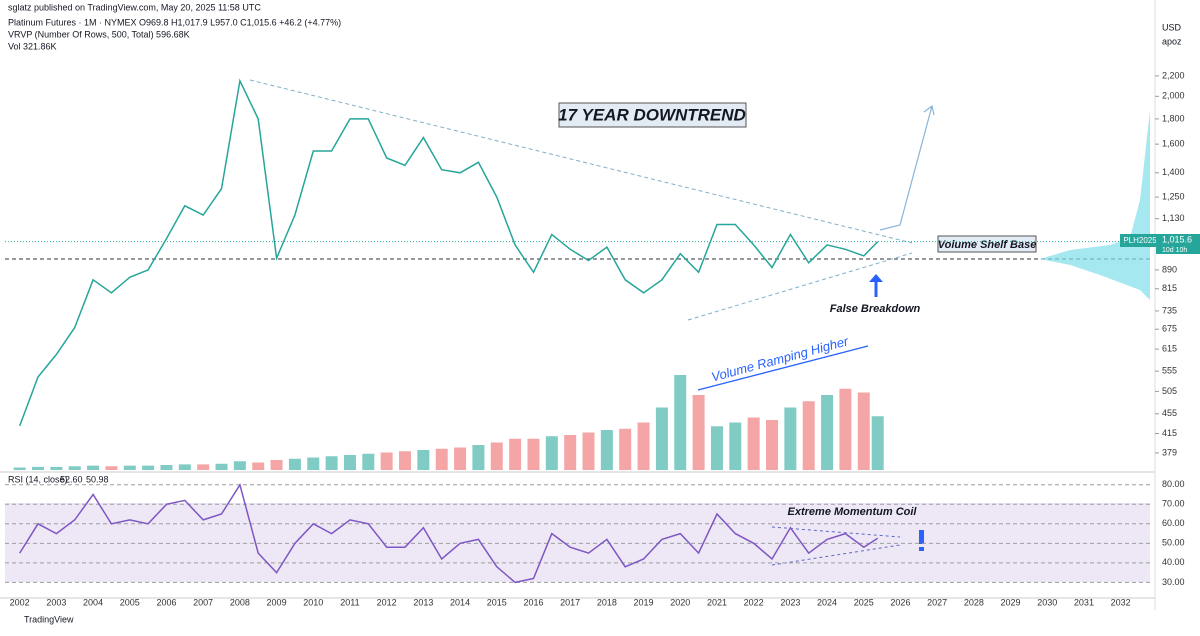  I want to click on x-tick-label: 2020, so click(680, 602).